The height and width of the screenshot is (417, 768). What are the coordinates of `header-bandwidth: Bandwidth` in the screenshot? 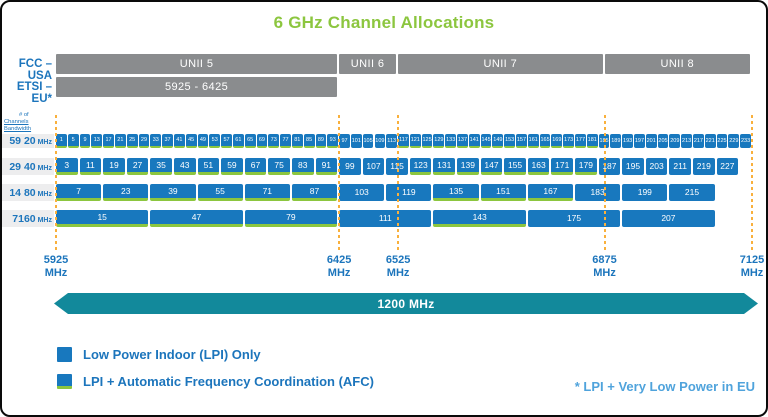 It's located at (18, 129).